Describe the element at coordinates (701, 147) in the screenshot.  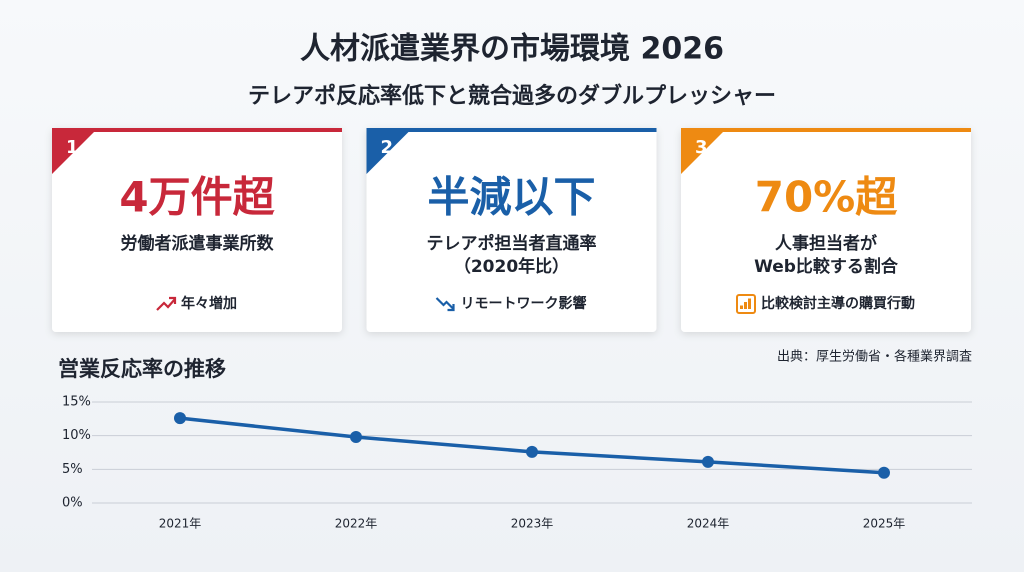
I see `card-number: 3` at that location.